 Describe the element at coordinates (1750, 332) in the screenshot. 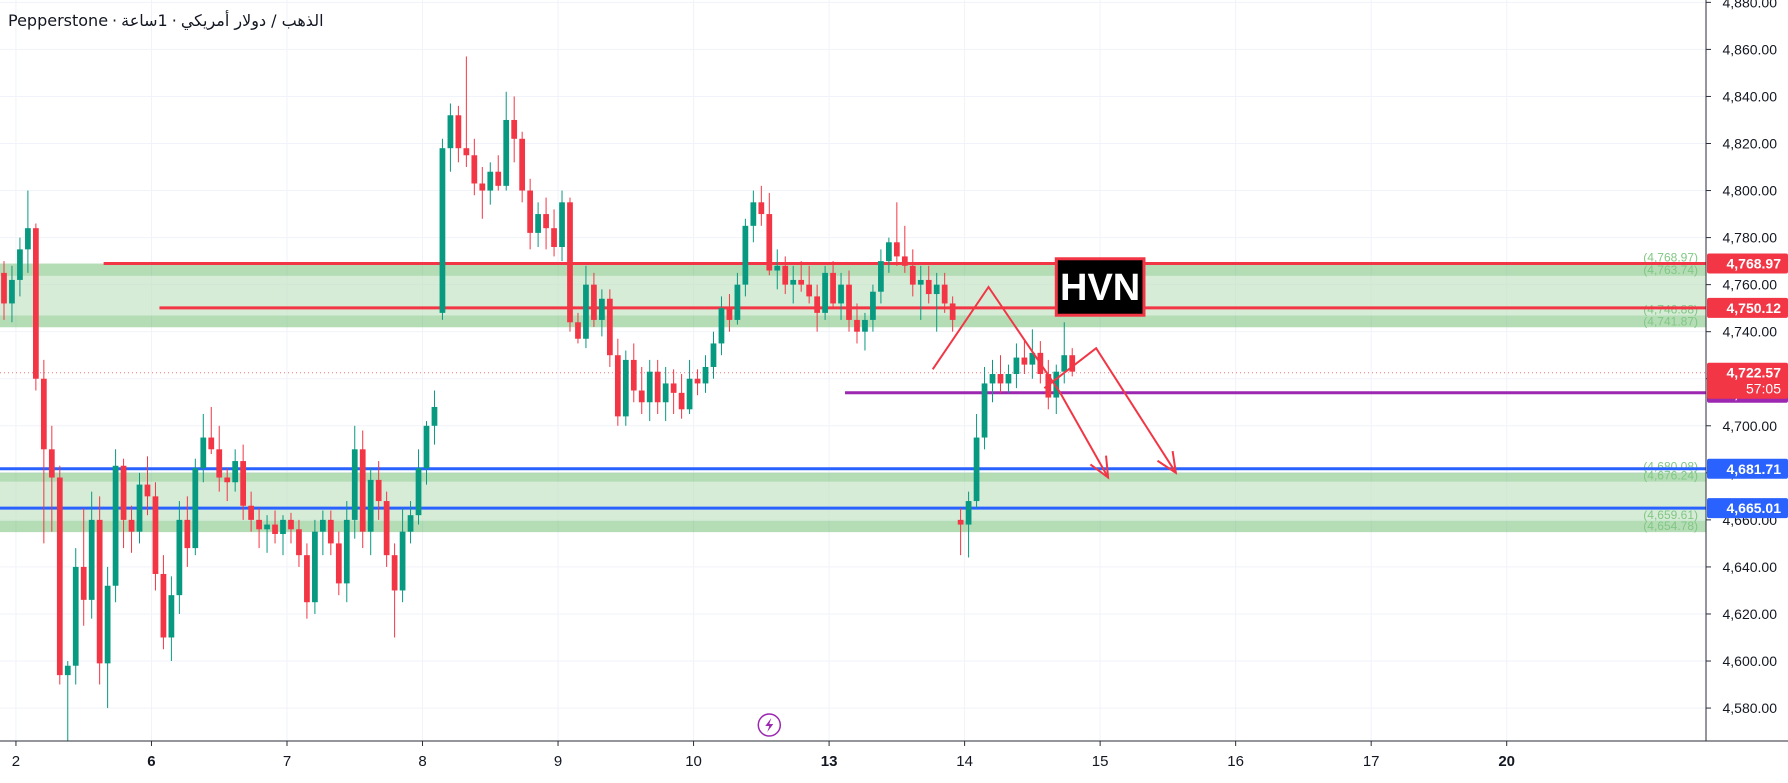

I see `price-tick-label: 4,740.00` at that location.